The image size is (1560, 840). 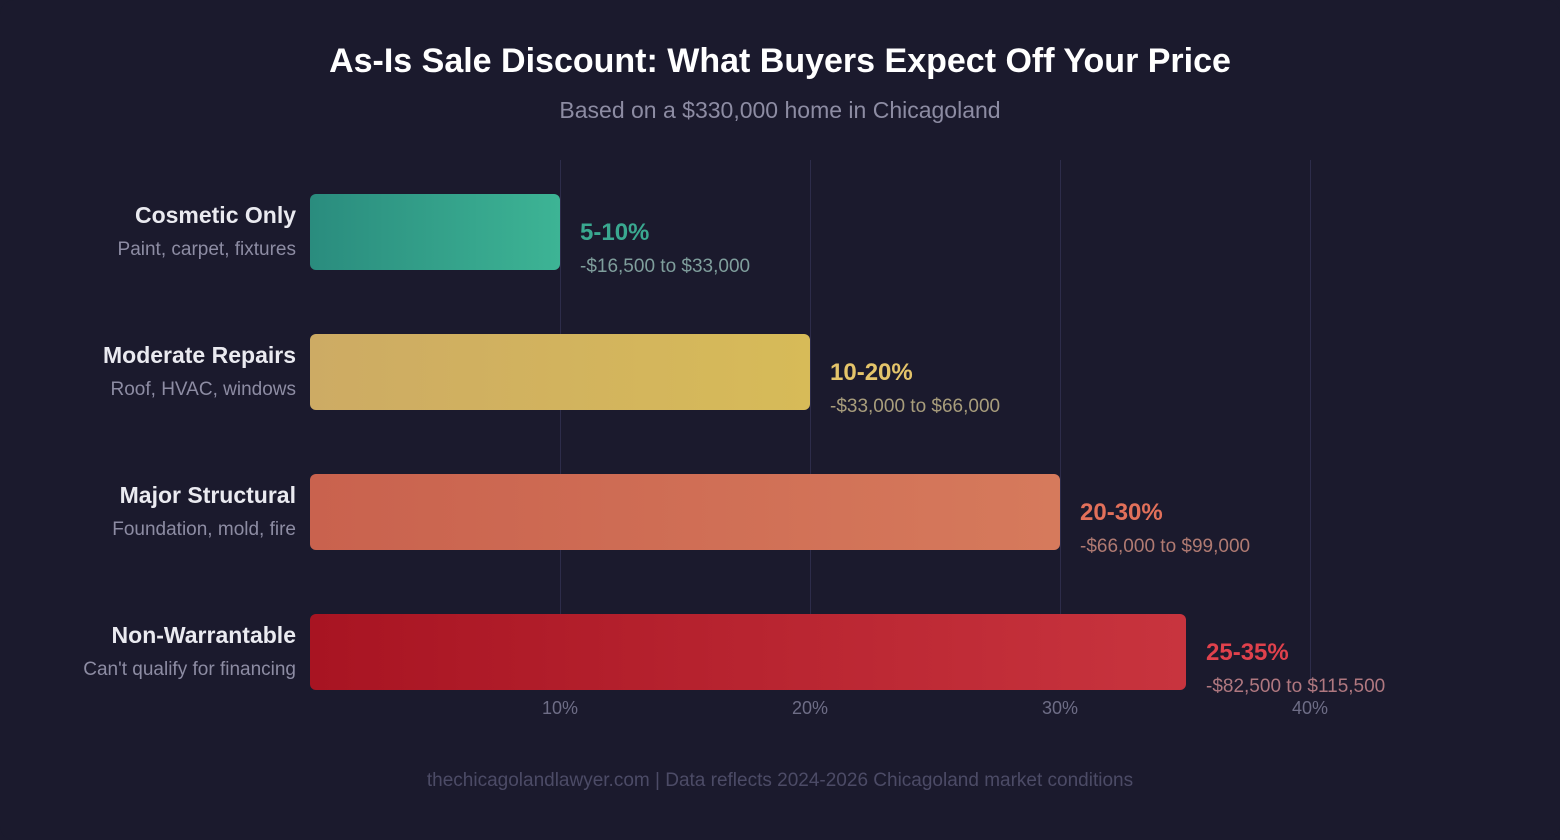 I want to click on value-percent: 10-20%, so click(x=871, y=372).